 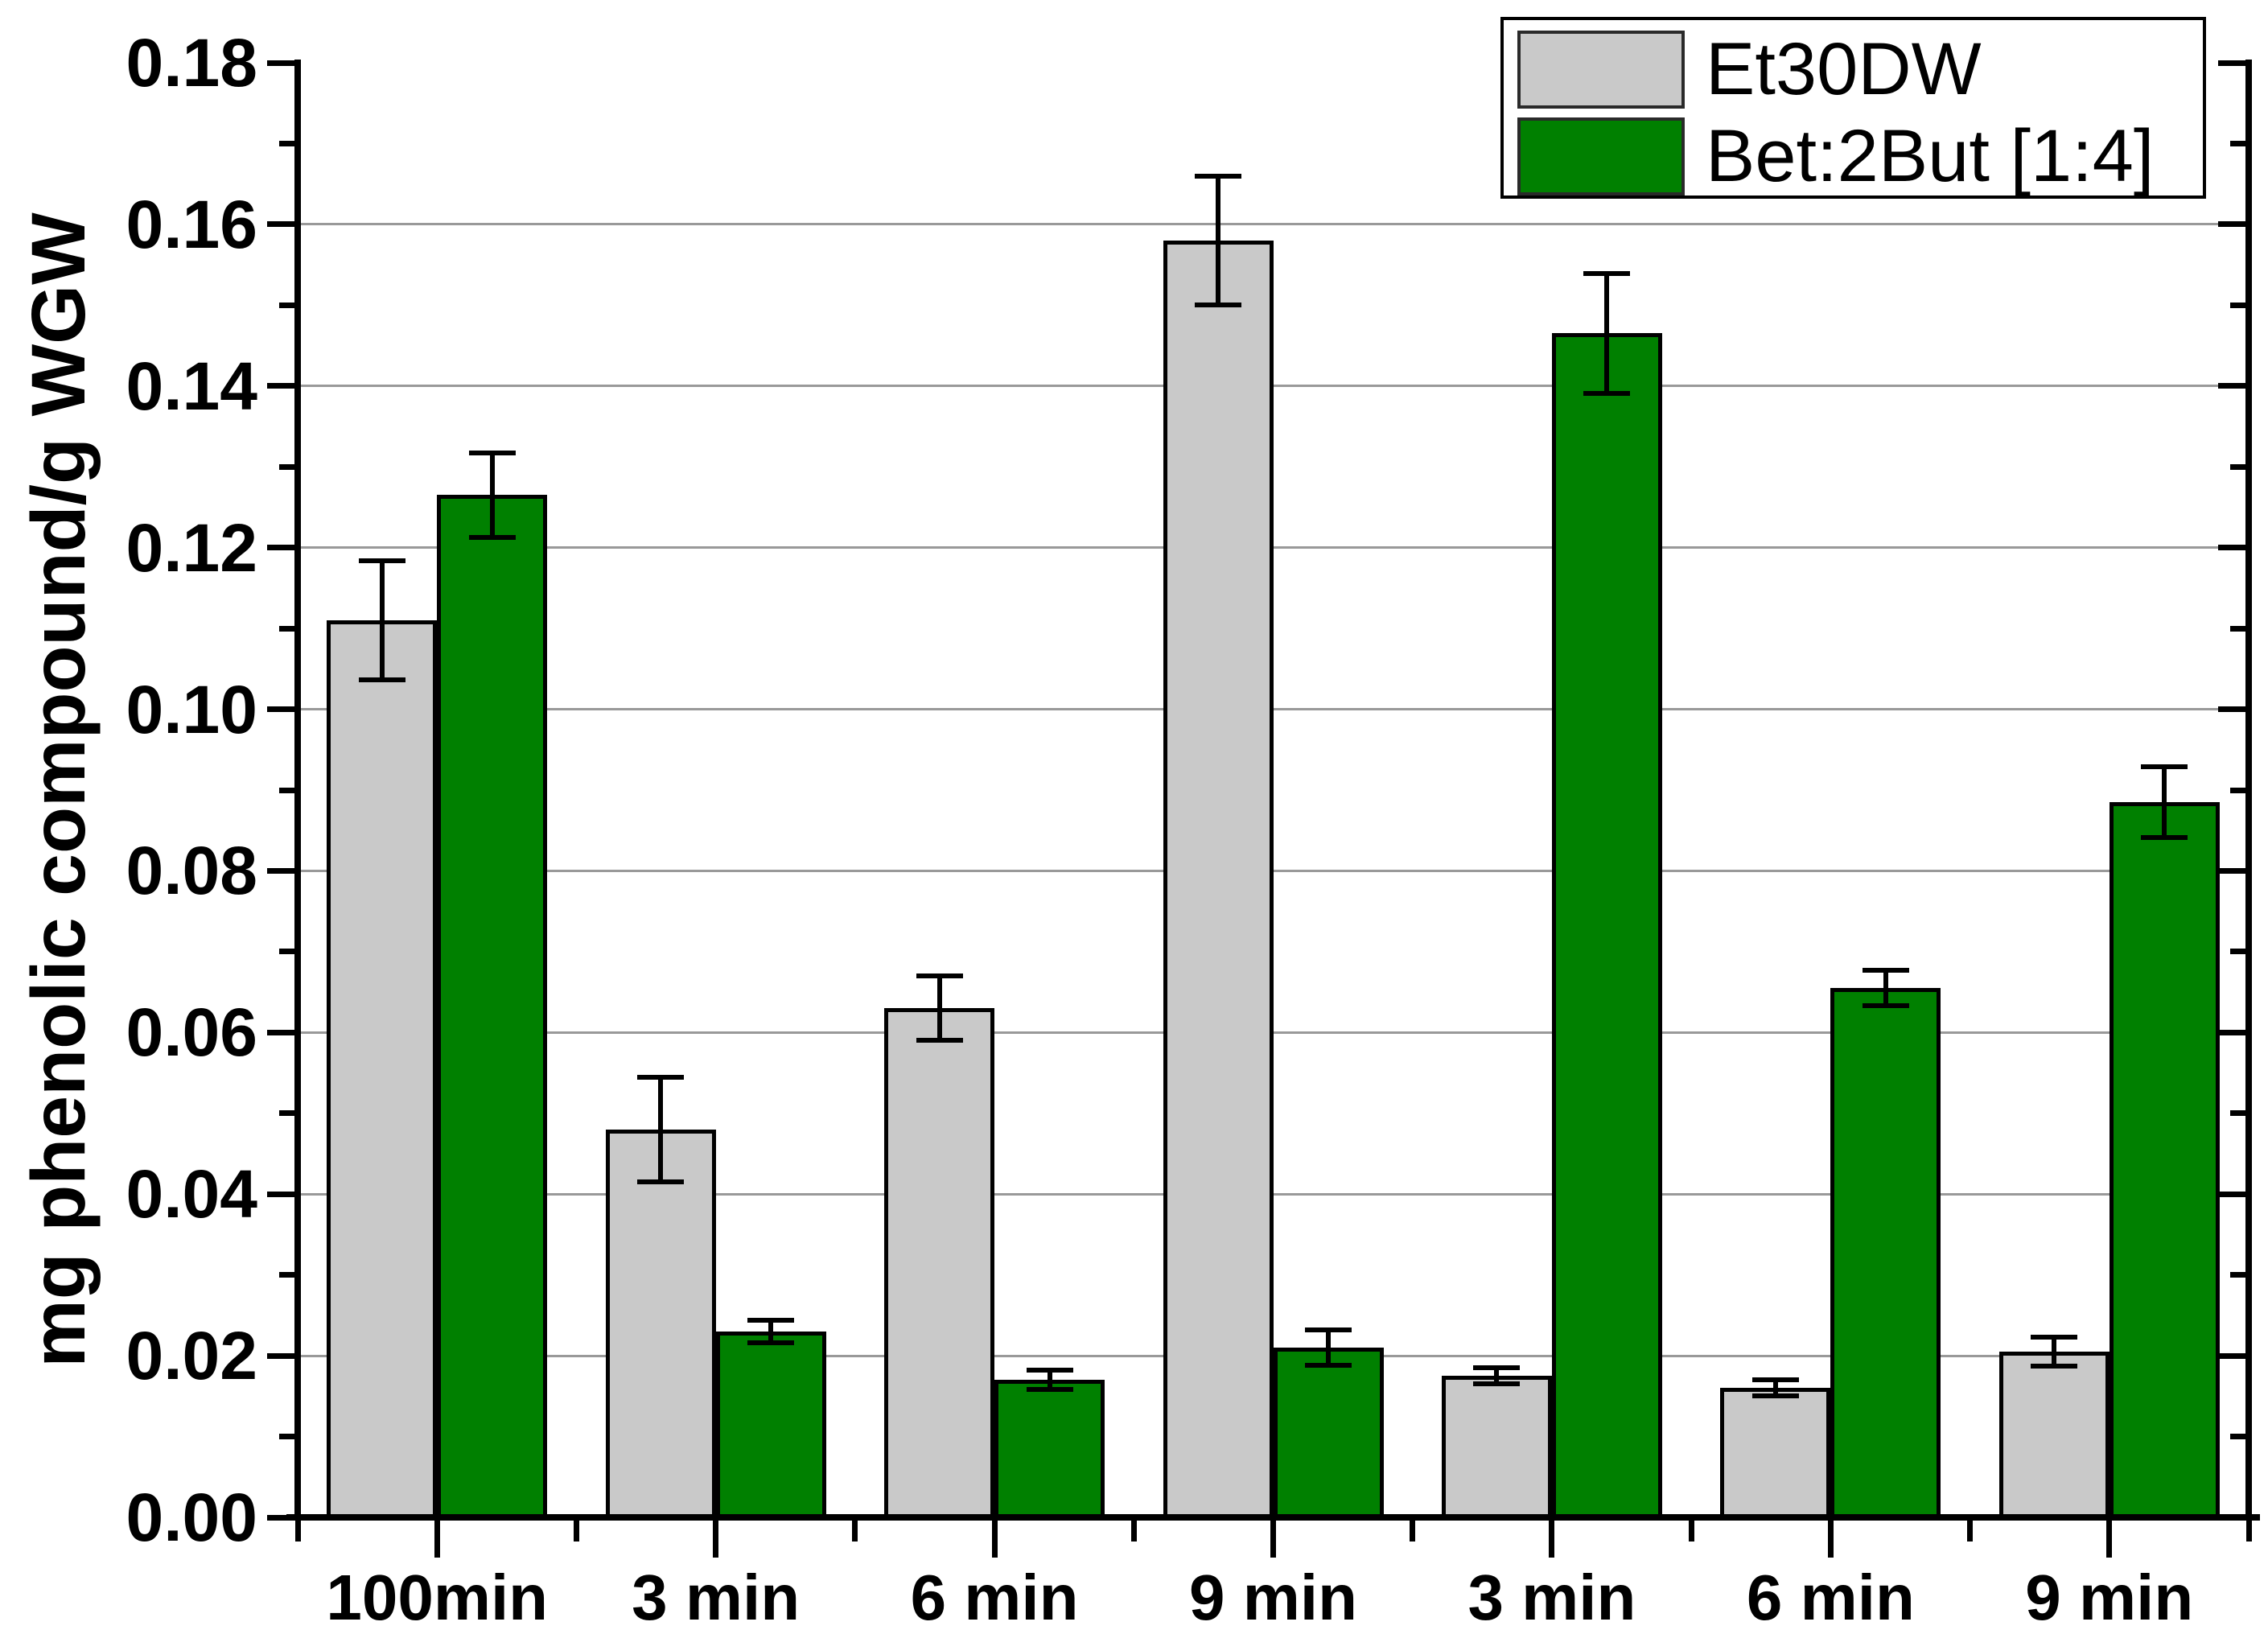 I want to click on x-tick-label: 100min, so click(x=438, y=1596).